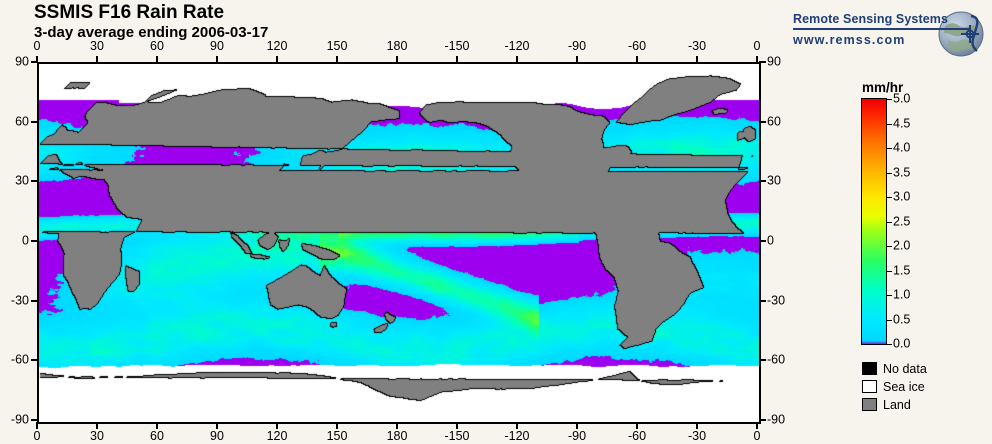 The height and width of the screenshot is (444, 992). I want to click on colorbar-tick-label: 5.0, so click(902, 98).